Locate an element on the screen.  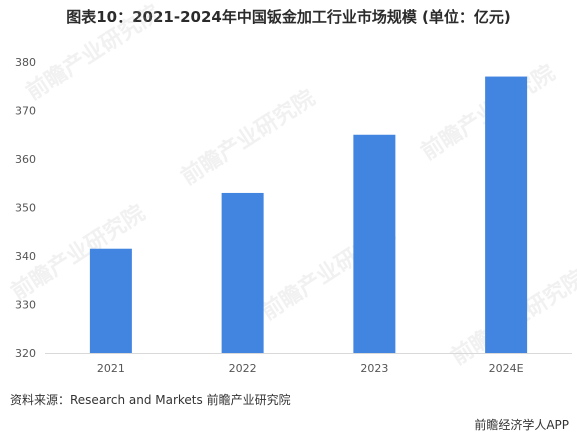
y-tick-label: 370 is located at coordinates (25, 111).